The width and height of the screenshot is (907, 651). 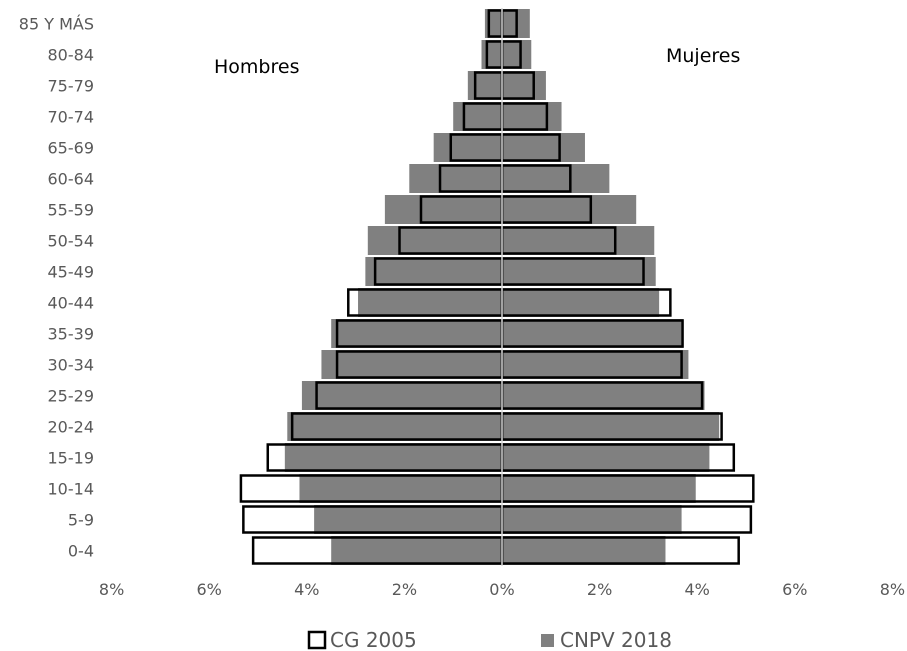 What do you see at coordinates (71, 272) in the screenshot?
I see `y-tick-label: 45-49` at bounding box center [71, 272].